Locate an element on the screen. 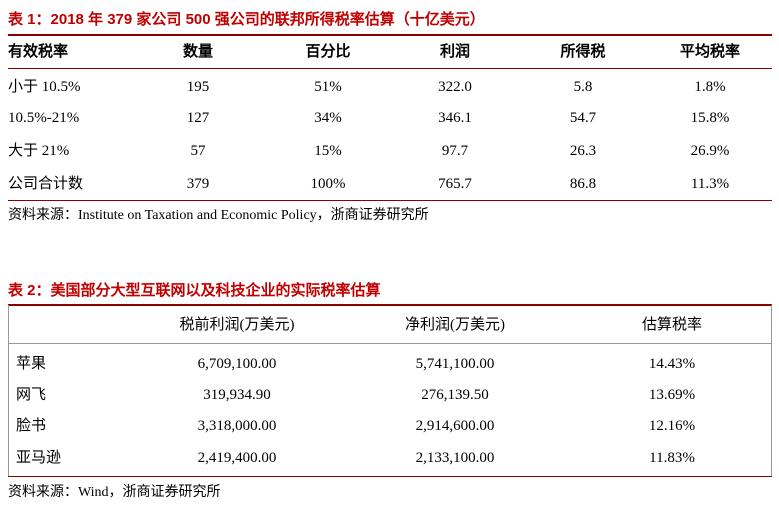 The width and height of the screenshot is (779, 509). header-cell: 平均税率 is located at coordinates (710, 51).